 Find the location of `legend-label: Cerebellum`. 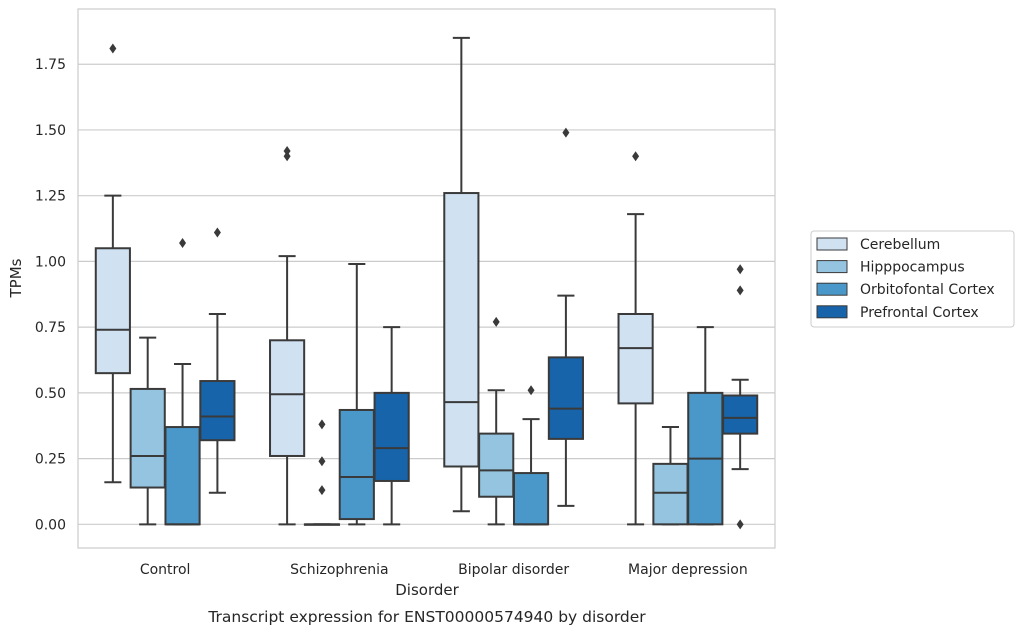

legend-label: Cerebellum is located at coordinates (900, 245).